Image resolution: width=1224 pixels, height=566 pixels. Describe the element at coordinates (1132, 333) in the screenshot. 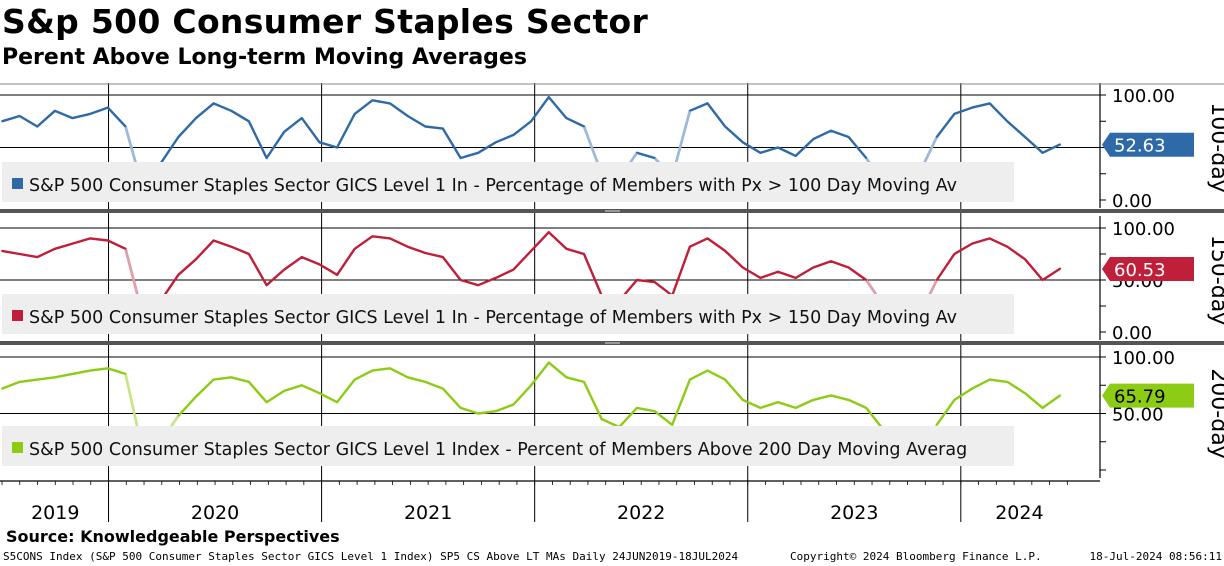

I see `y-tick-label-150-day: 0.00` at that location.